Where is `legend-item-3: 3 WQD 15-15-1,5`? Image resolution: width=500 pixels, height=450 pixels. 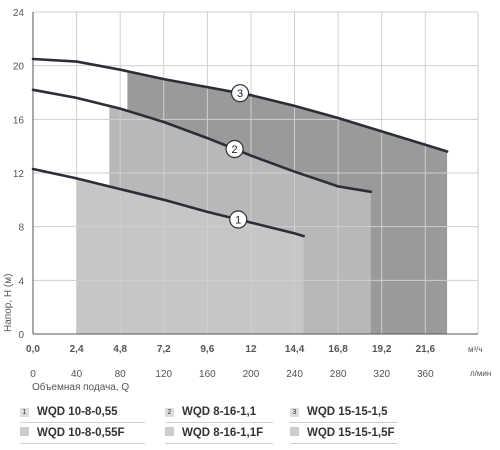
legend-item-3: 3 WQD 15-15-1,5 is located at coordinates (339, 412).